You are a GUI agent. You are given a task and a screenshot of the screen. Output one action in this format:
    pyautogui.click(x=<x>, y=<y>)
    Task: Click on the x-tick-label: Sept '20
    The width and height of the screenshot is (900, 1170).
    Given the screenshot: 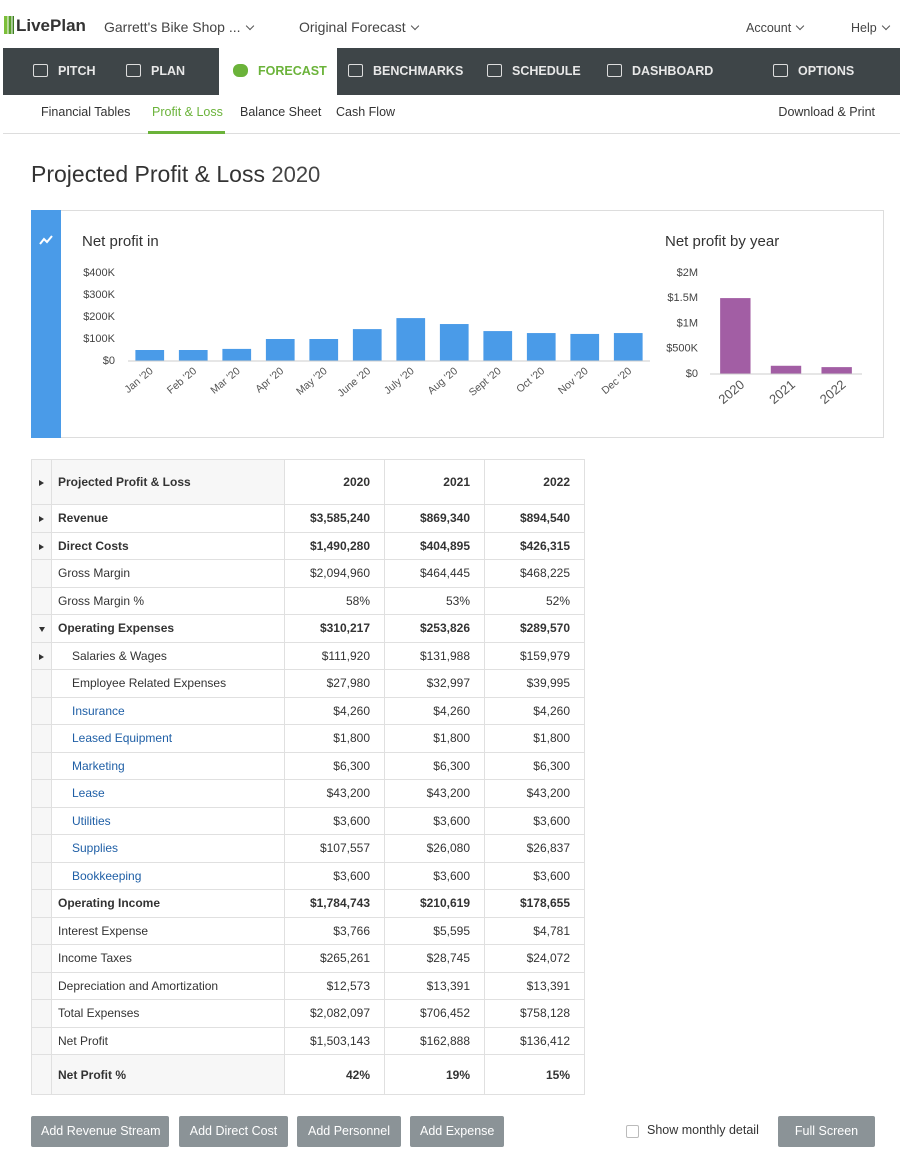 What is the action you would take?
    pyautogui.click(x=485, y=382)
    